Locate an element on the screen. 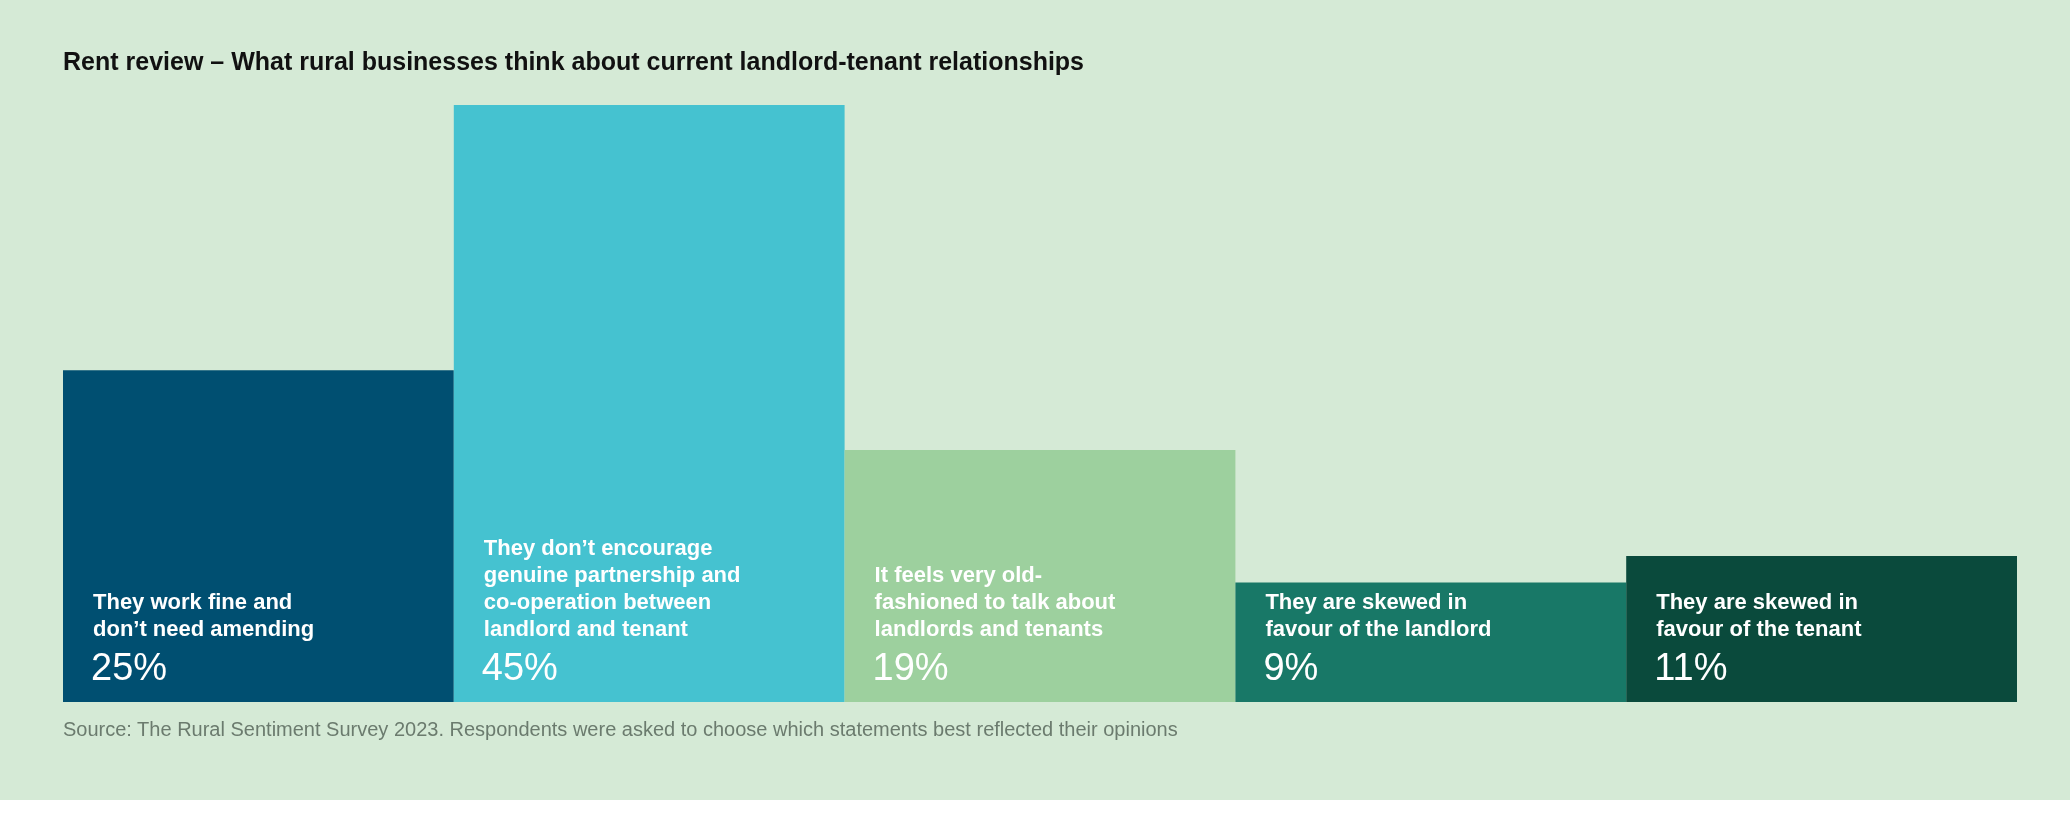 The width and height of the screenshot is (2070, 825). data-label: 11% is located at coordinates (1691, 667).